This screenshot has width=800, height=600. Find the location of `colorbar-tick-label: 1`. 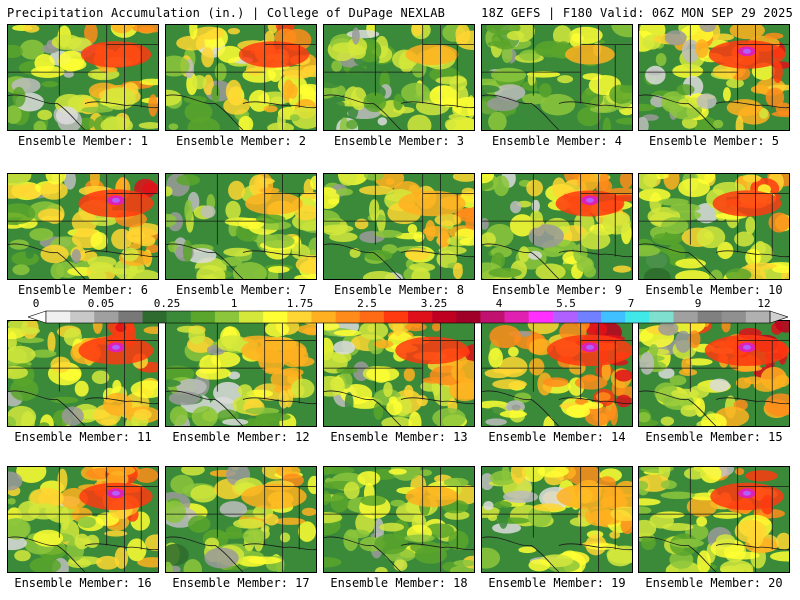

colorbar-tick-label: 1 is located at coordinates (234, 303).